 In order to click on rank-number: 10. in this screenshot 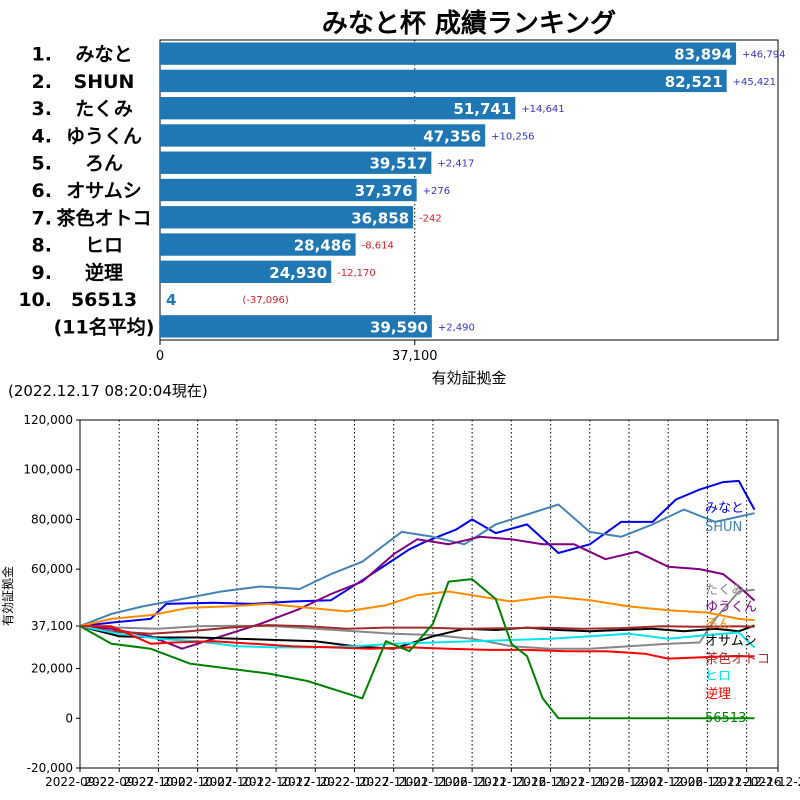, I will do `click(35, 300)`.